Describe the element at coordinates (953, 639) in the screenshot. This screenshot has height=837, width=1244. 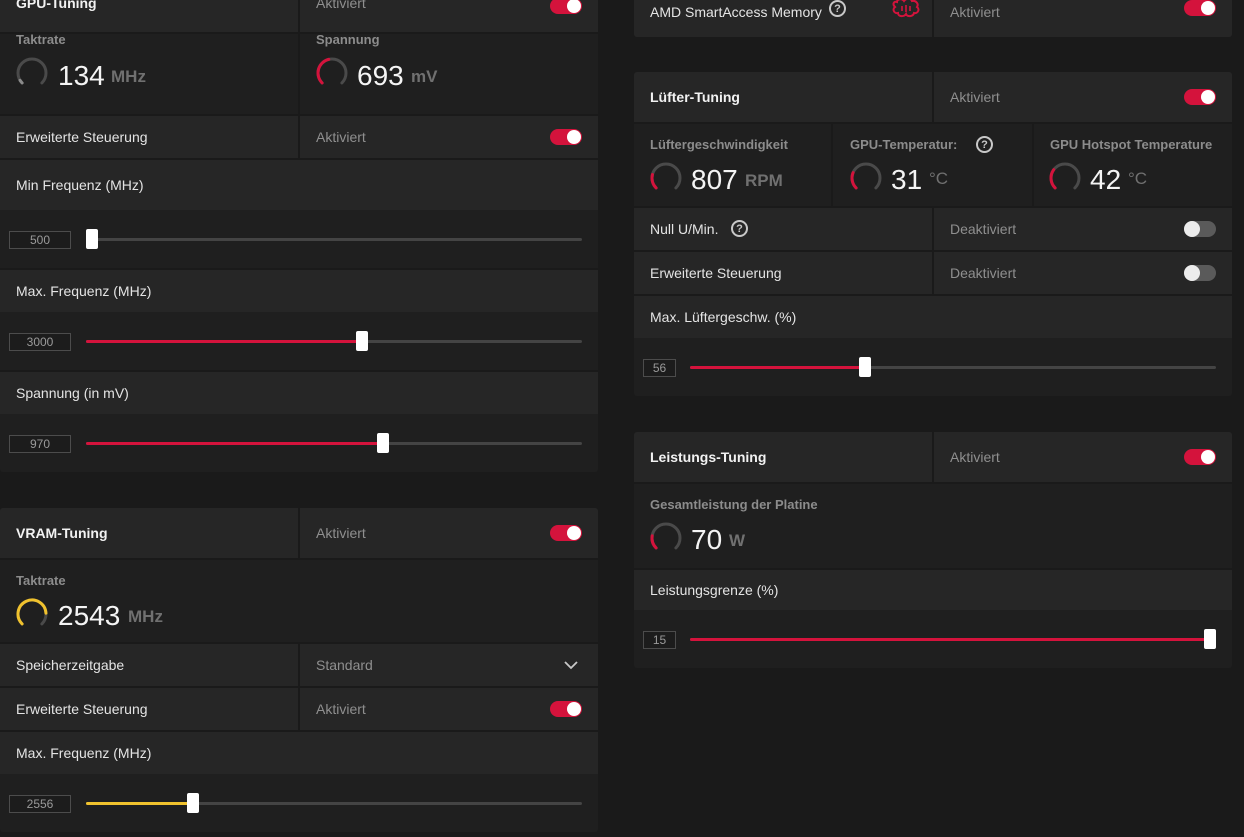
I see `power-limit-slider` at that location.